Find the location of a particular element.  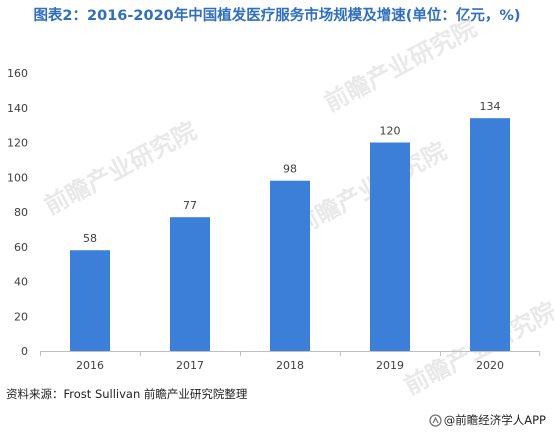

brand-logo-icon is located at coordinates (435, 420).